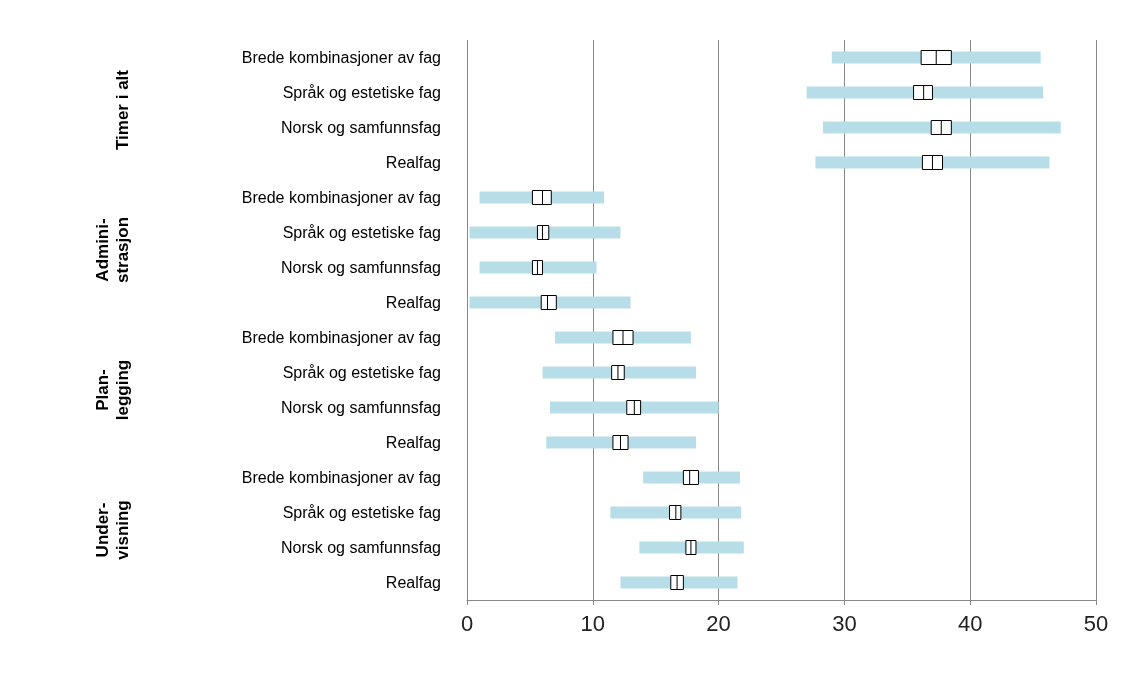 Image resolution: width=1135 pixels, height=688 pixels. What do you see at coordinates (467, 623) in the screenshot?
I see `x-tick-label: 0` at bounding box center [467, 623].